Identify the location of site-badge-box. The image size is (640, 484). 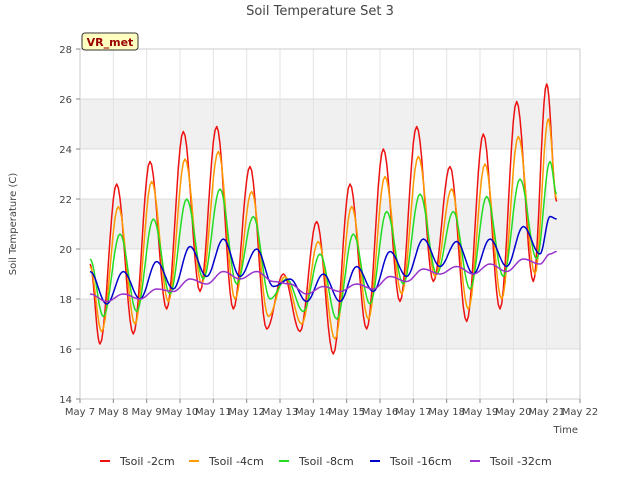
(110, 41).